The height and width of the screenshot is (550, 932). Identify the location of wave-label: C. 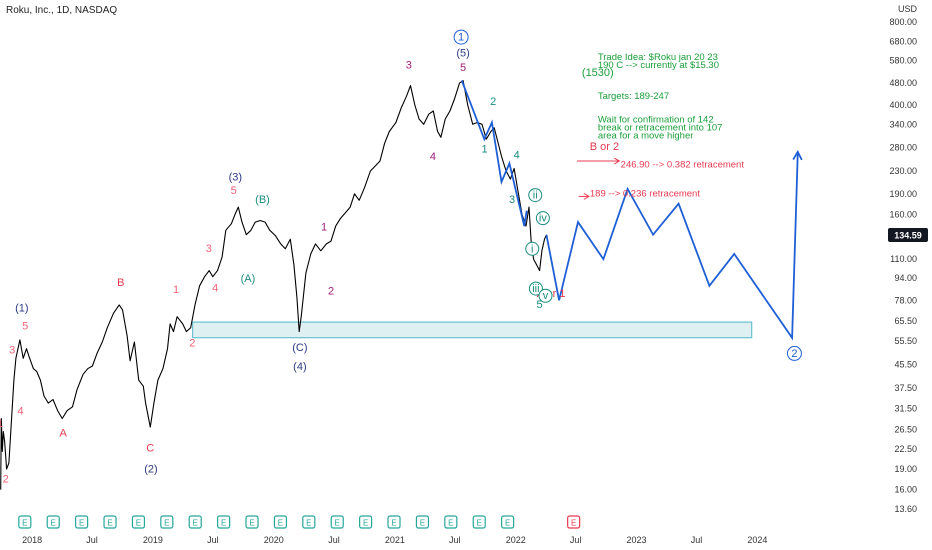
(150, 449).